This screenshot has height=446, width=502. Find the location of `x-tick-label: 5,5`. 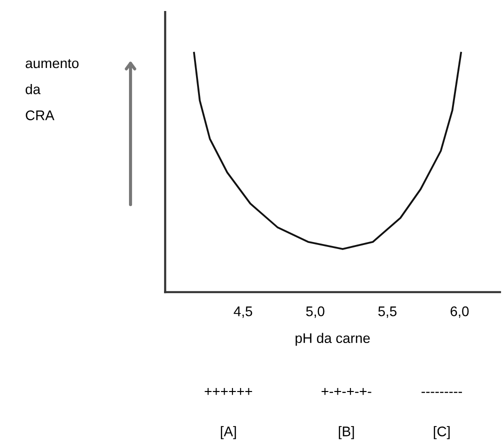

x-tick-label: 5,5 is located at coordinates (387, 312).